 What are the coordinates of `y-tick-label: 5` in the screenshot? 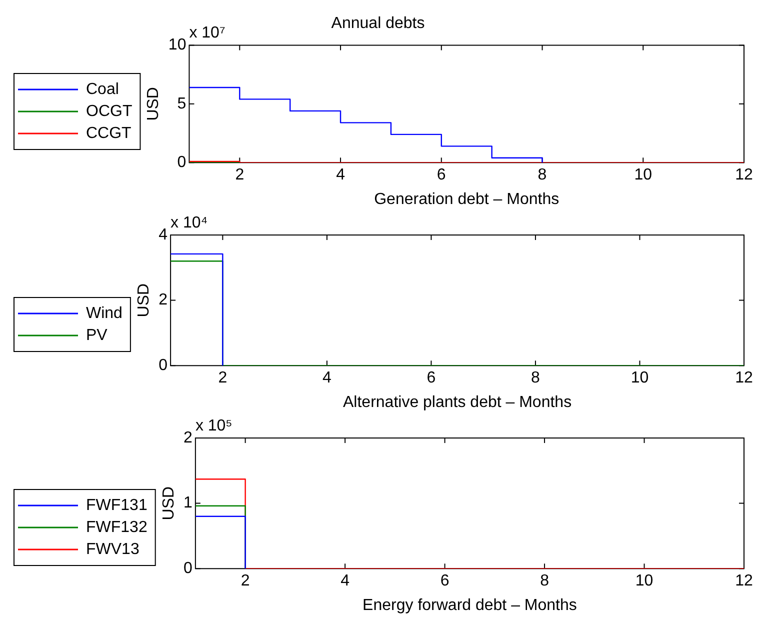 It's located at (181, 103).